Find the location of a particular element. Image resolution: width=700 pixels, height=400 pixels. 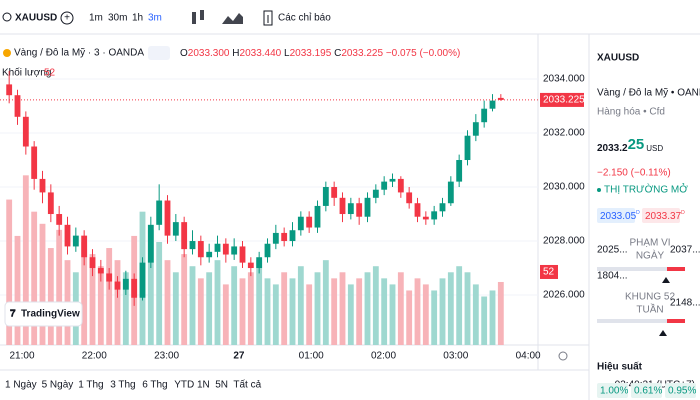

y-tick-label: 2034.000 is located at coordinates (564, 79).